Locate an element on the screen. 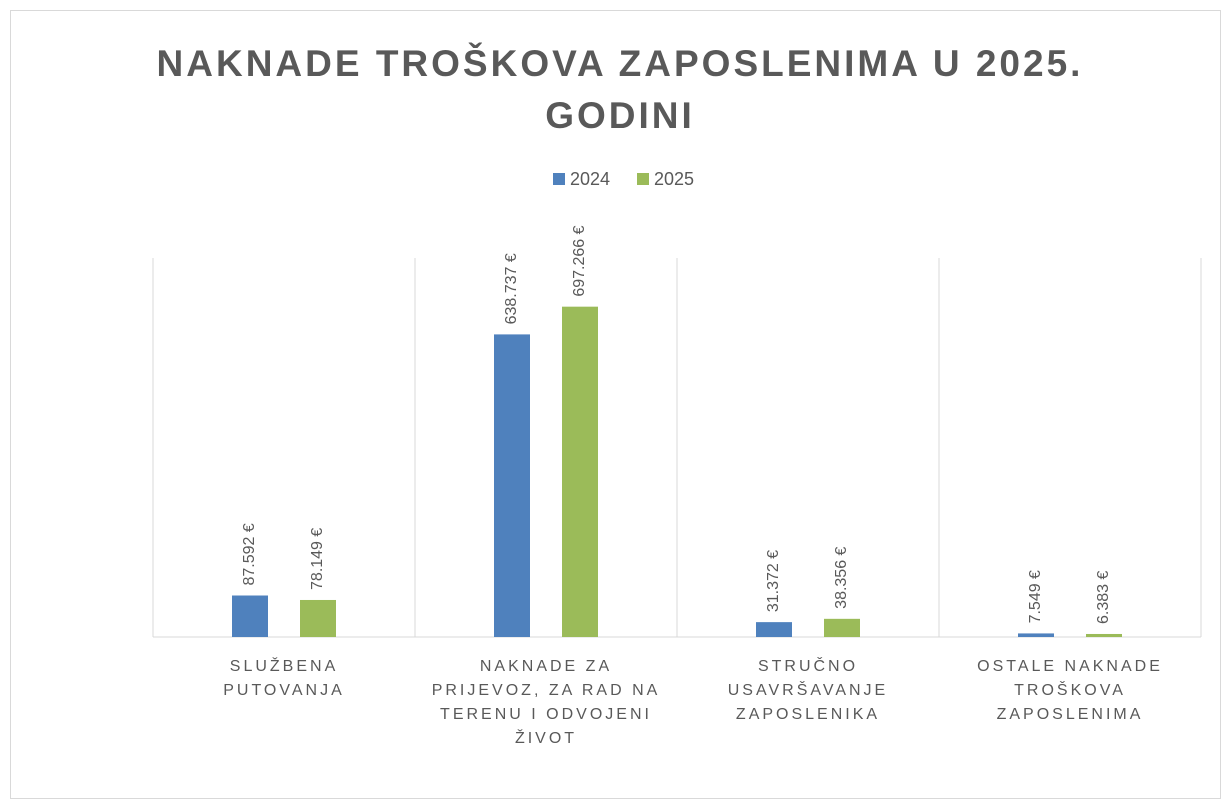 The width and height of the screenshot is (1225, 802). data-label: 78.149 € is located at coordinates (317, 559).